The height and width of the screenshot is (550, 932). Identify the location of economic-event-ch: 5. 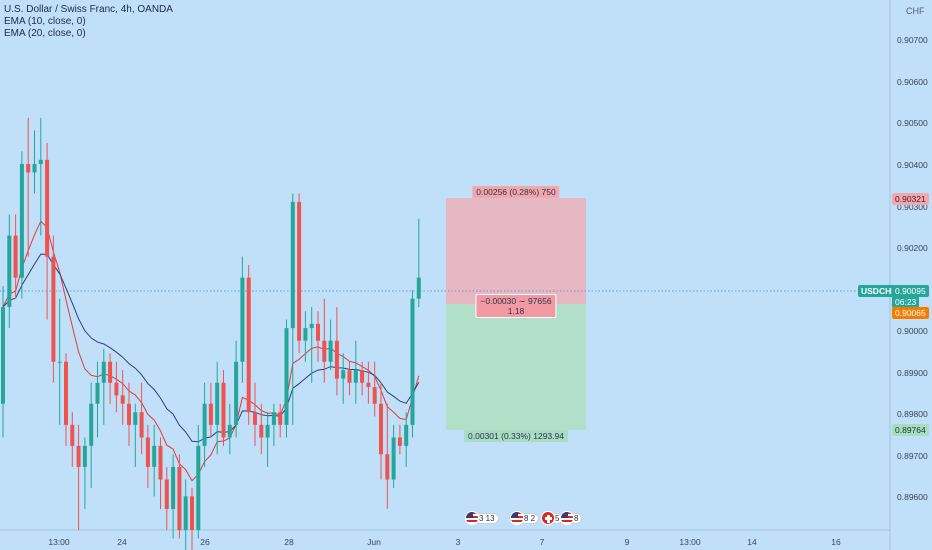
(552, 518).